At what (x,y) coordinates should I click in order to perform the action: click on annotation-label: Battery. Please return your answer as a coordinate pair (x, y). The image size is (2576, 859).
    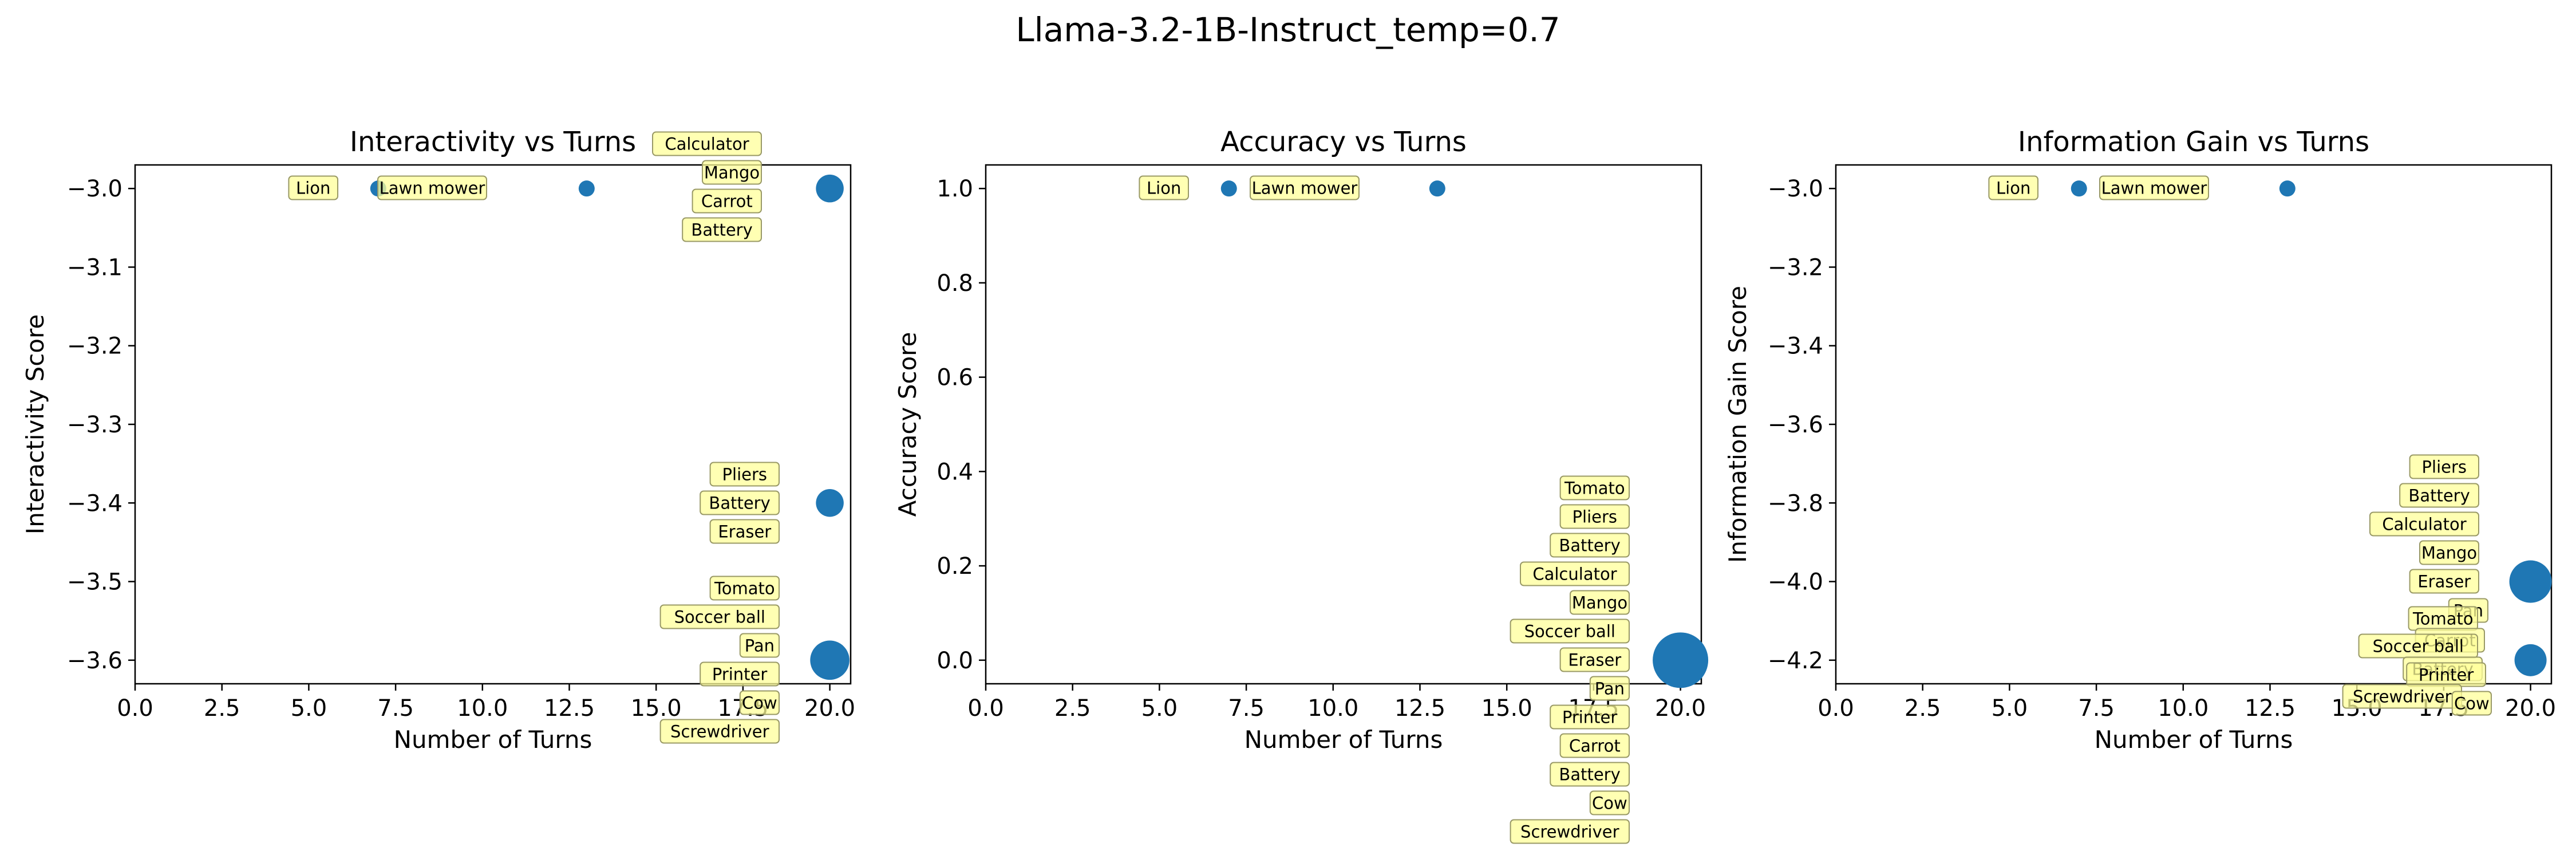
    Looking at the image, I should click on (721, 229).